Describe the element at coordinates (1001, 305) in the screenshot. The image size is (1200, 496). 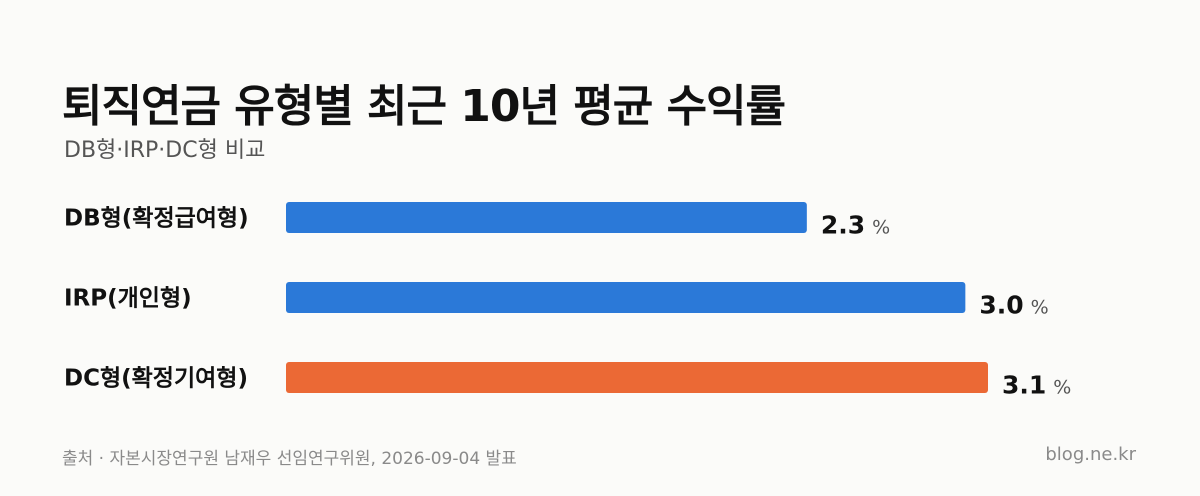
I see `value-label: 3.0` at that location.